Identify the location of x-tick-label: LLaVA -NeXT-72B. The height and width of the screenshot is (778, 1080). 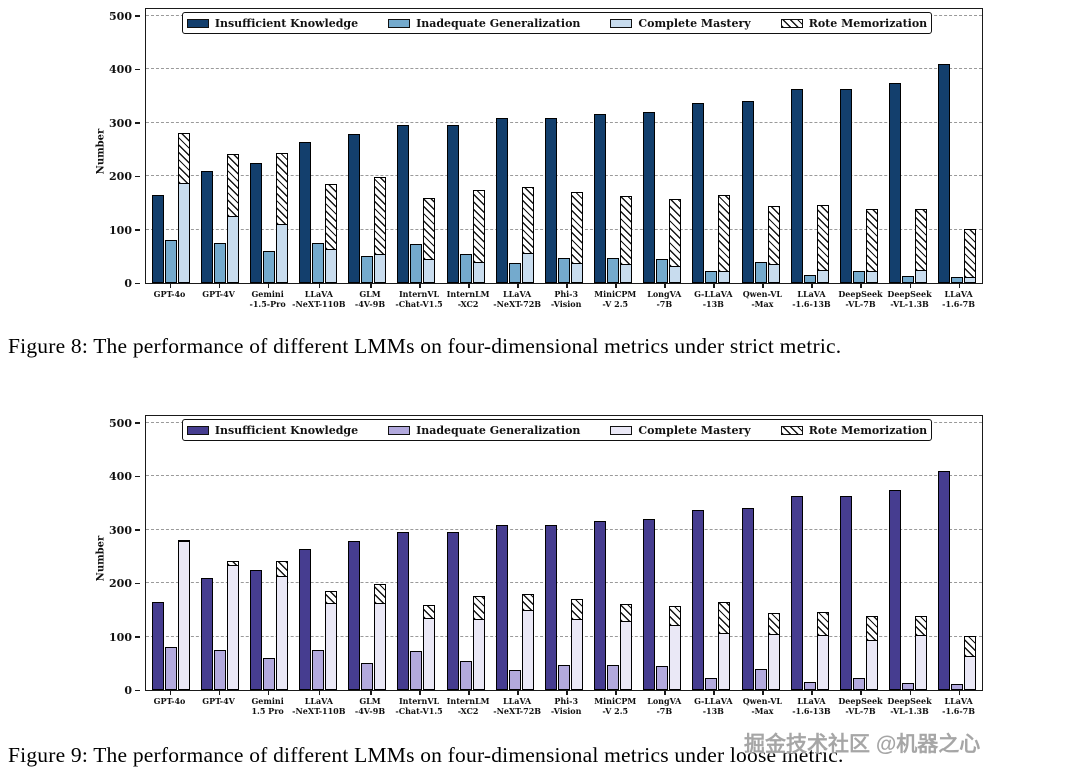
(517, 296).